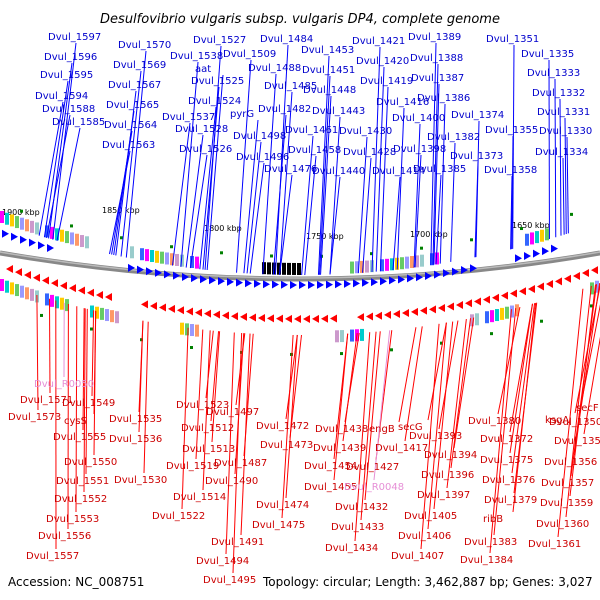  Describe the element at coordinates (208, 449) in the screenshot. I see `gene-label: Dvul_1513` at that location.